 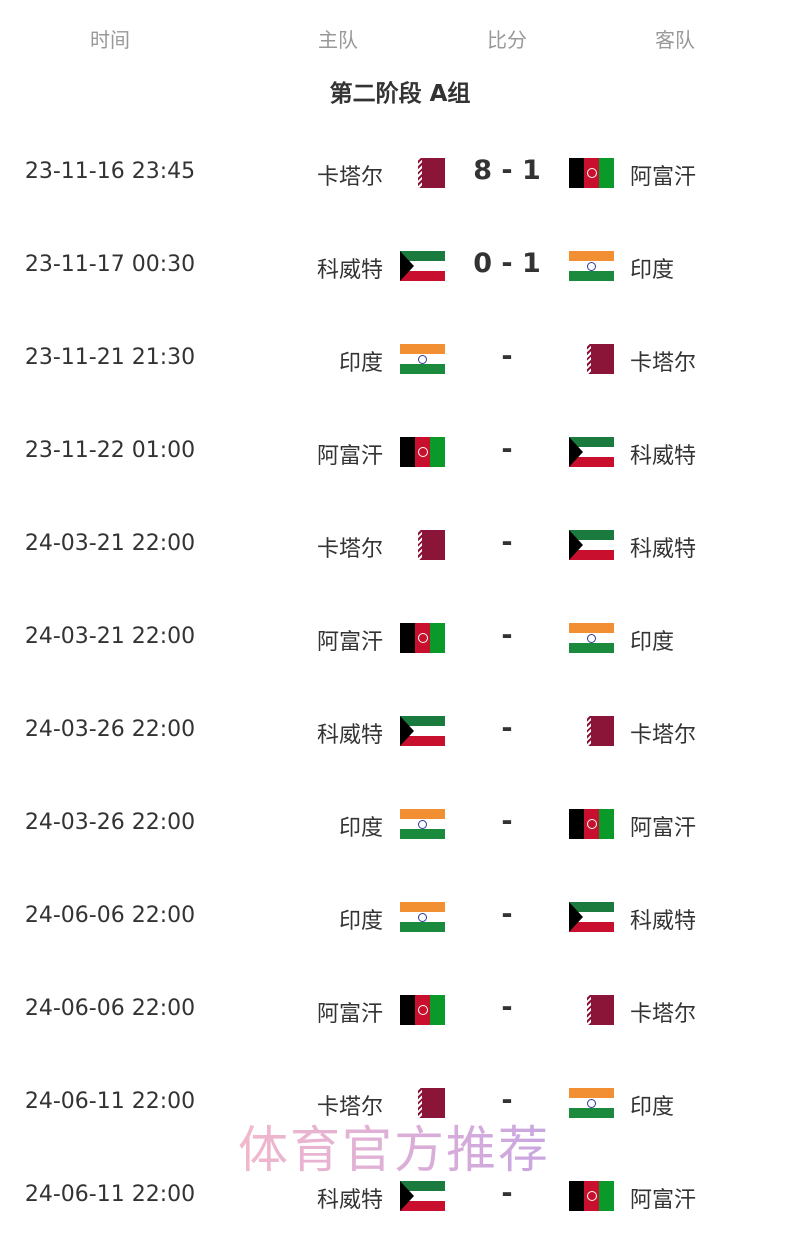 What do you see at coordinates (110, 264) in the screenshot?
I see `match-time: 23-11-17 00:30` at bounding box center [110, 264].